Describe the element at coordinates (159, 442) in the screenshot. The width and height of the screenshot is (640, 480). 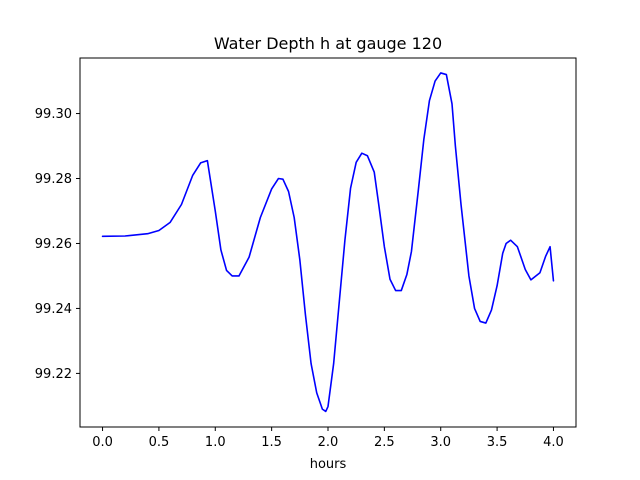
I see `x-tick-label: 0.5` at that location.